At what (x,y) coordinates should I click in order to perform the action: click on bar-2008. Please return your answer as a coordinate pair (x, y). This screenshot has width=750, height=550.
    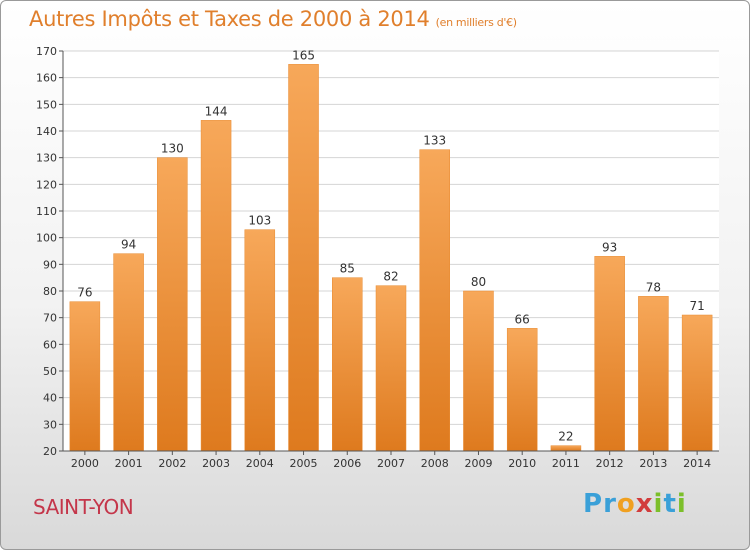
    Looking at the image, I should click on (434, 300).